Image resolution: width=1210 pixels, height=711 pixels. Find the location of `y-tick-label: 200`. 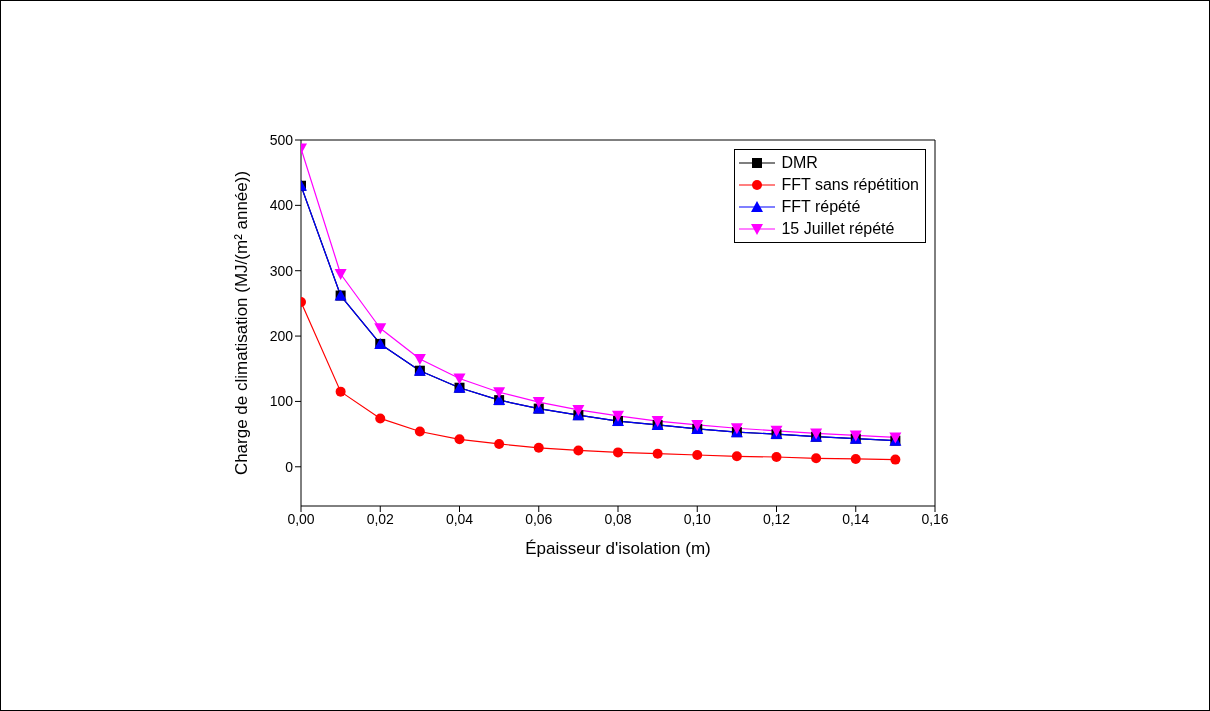

y-tick-label: 200 is located at coordinates (281, 336).